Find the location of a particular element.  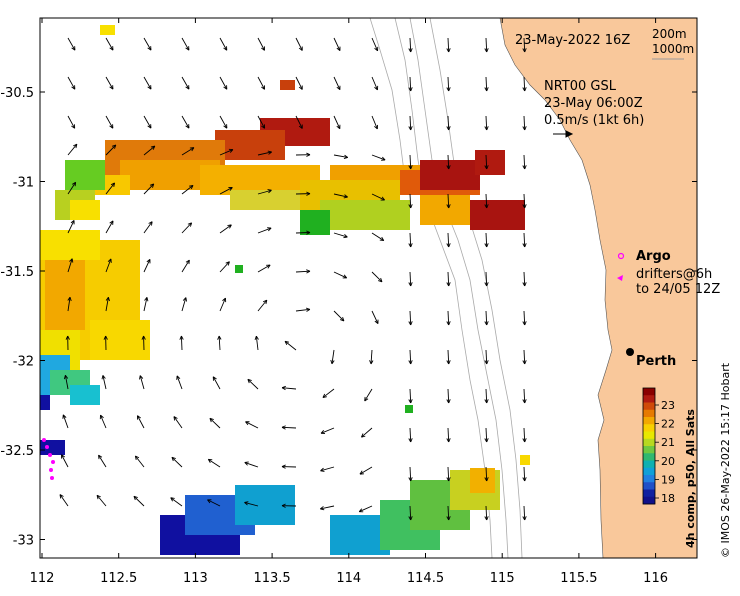

colorbar-tick-label: 18 is located at coordinates (668, 498).